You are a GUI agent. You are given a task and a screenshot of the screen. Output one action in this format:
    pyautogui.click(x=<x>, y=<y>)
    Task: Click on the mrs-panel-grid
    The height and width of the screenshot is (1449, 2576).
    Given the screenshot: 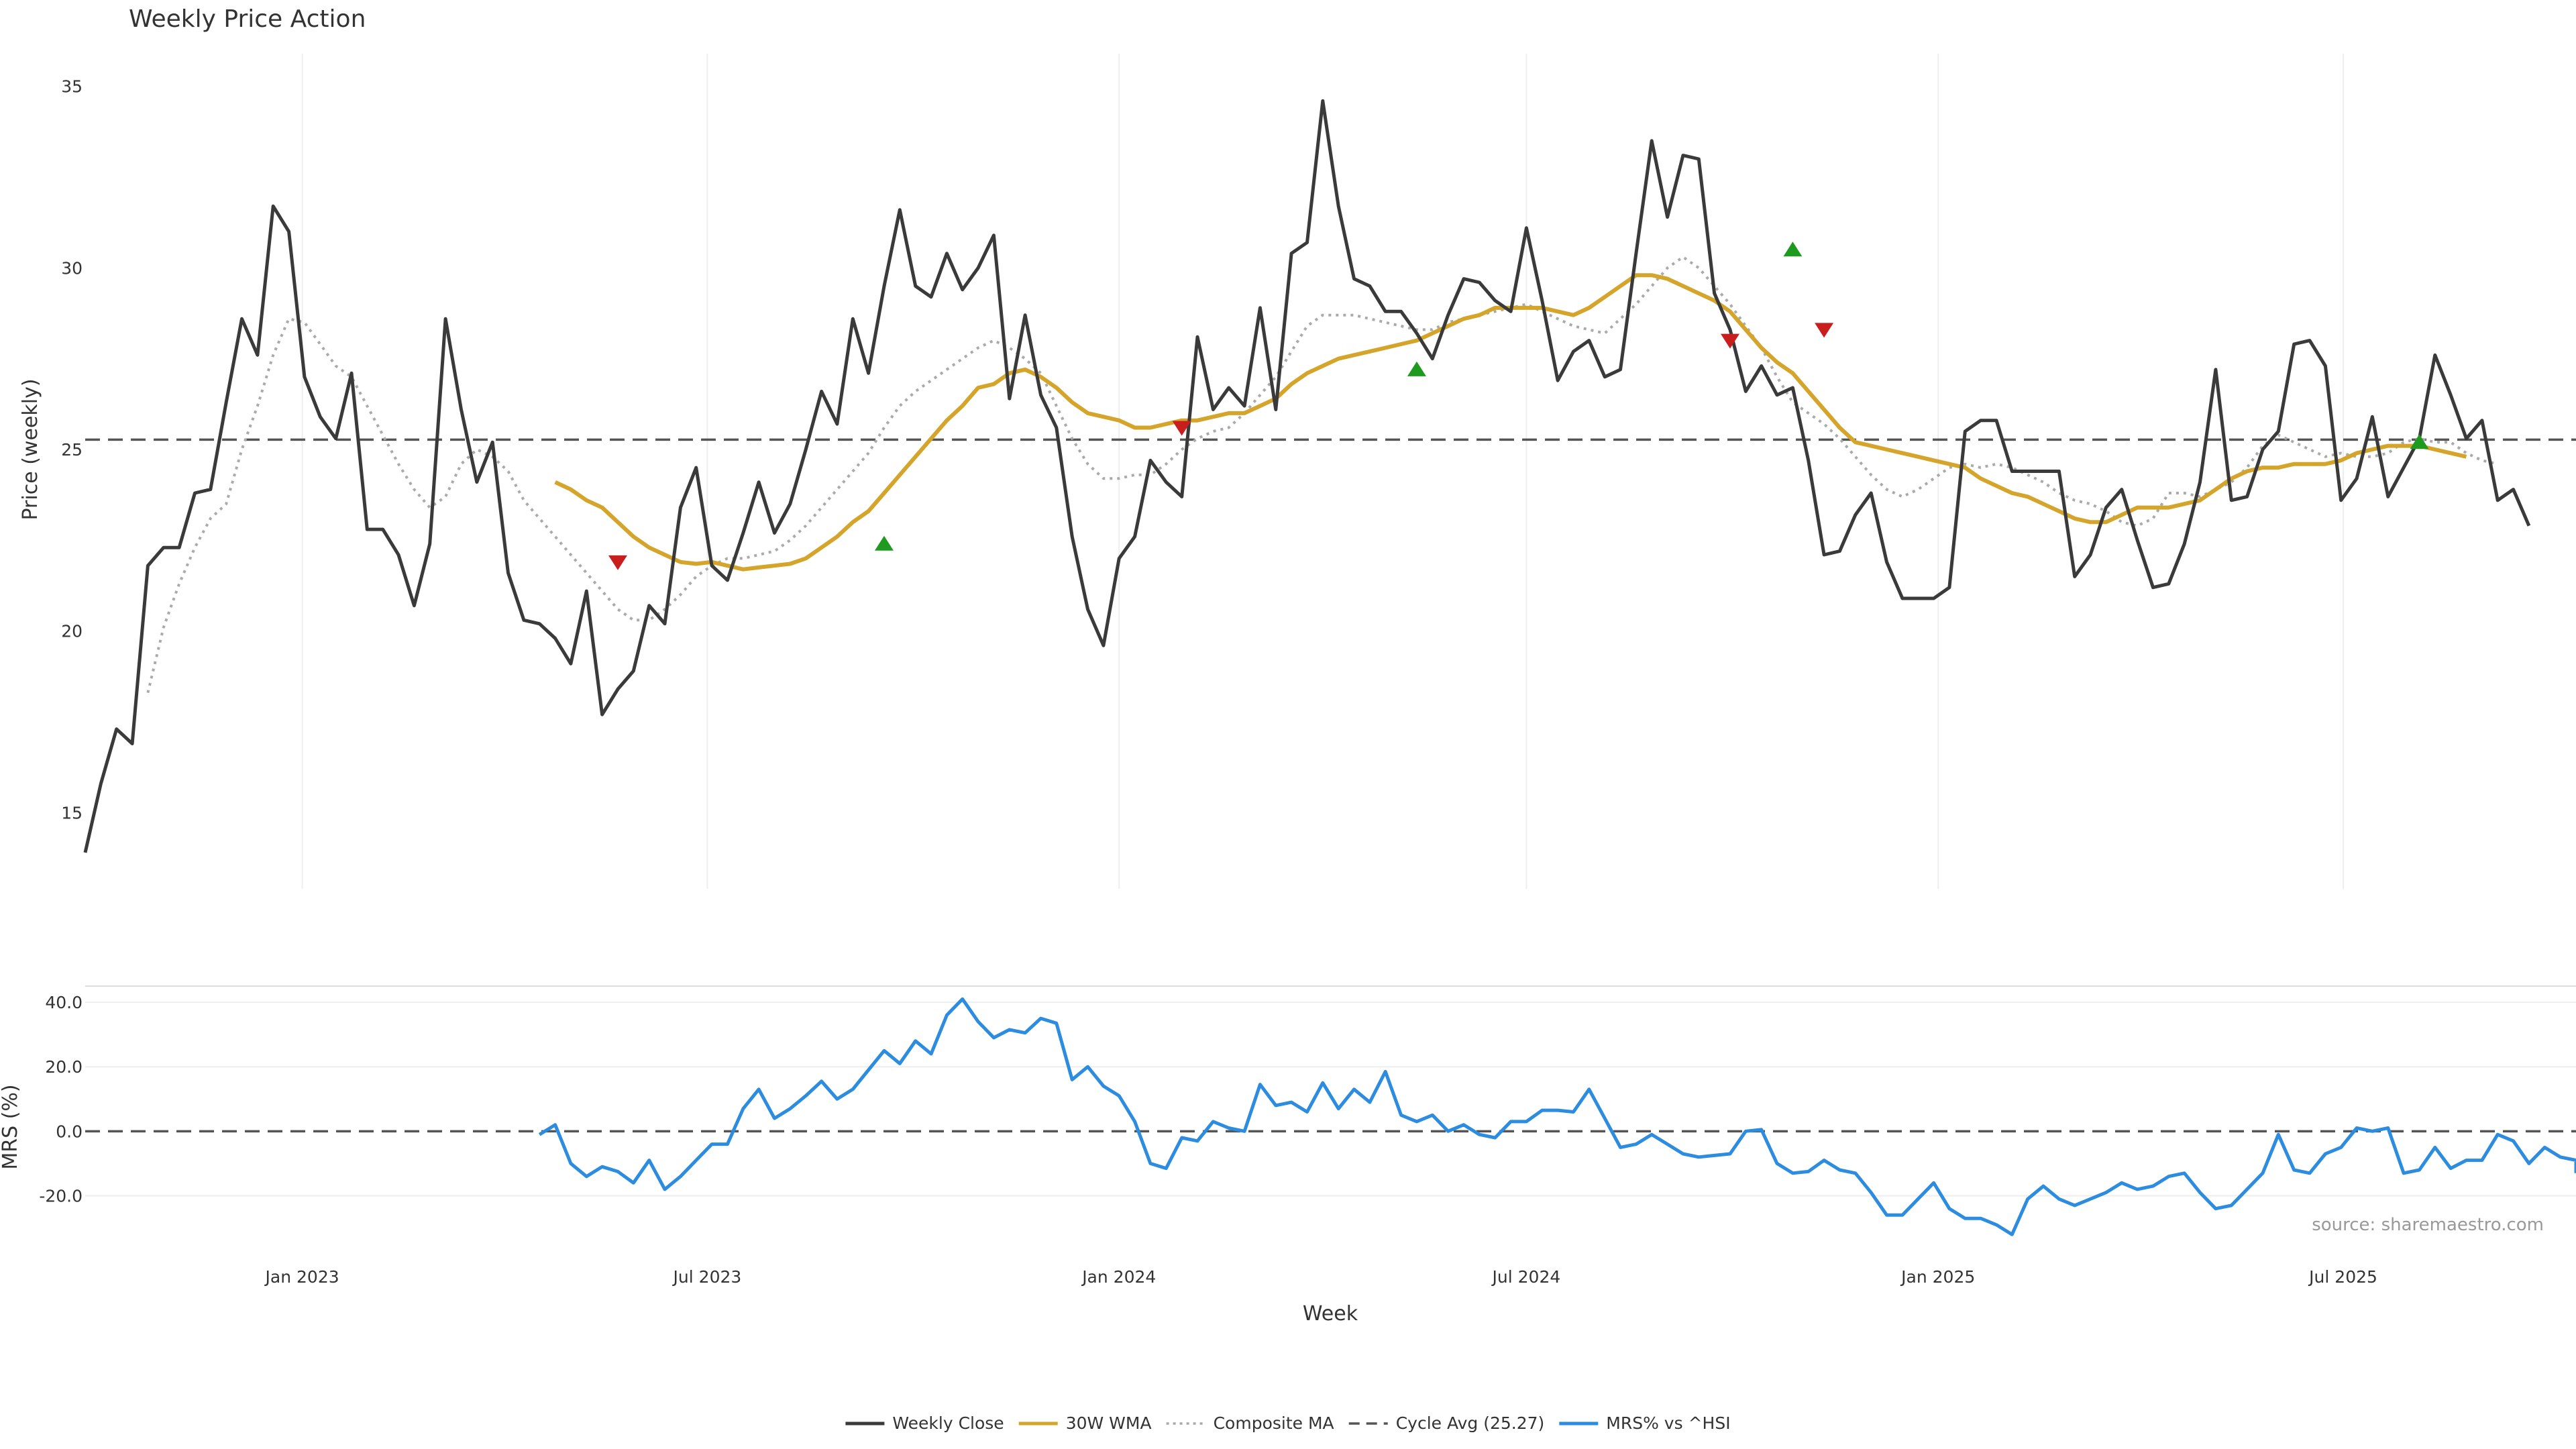 What is the action you would take?
    pyautogui.click(x=1330, y=1091)
    